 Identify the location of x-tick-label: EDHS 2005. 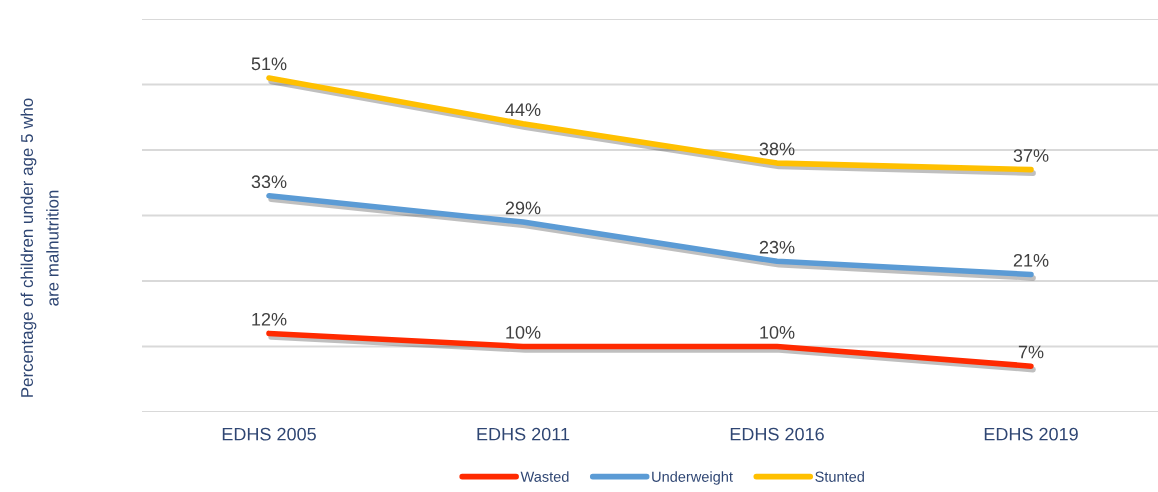
(269, 434).